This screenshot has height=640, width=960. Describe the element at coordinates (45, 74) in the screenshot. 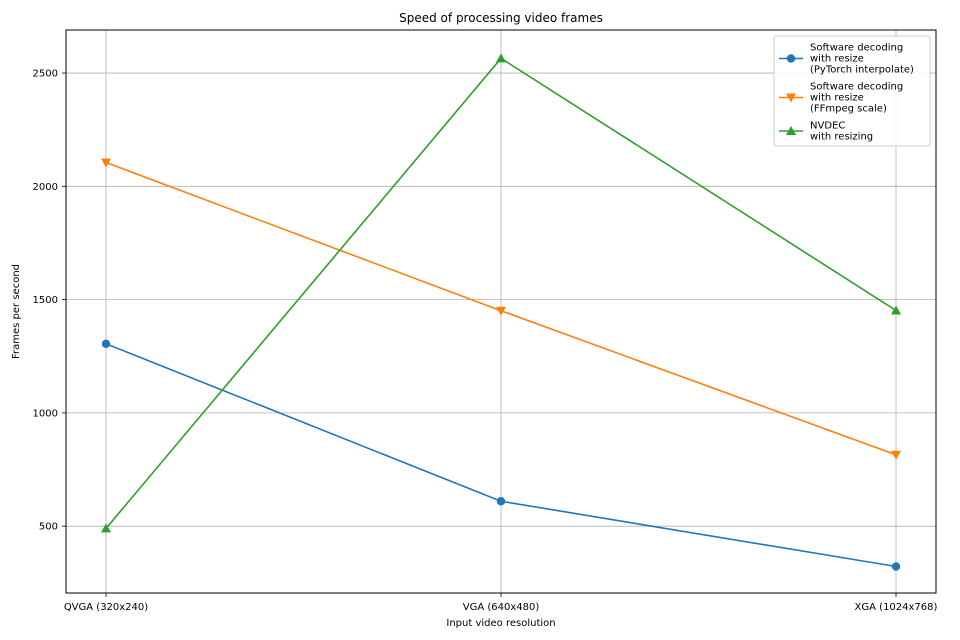

I see `y-tick-label: 2500` at that location.